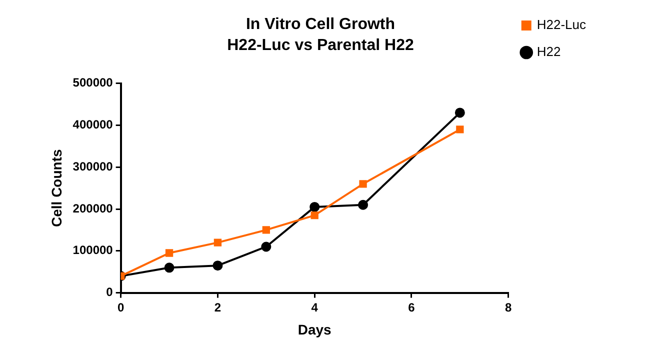 This screenshot has height=348, width=656. What do you see at coordinates (93, 250) in the screenshot?
I see `y-tick-label: 100000` at bounding box center [93, 250].